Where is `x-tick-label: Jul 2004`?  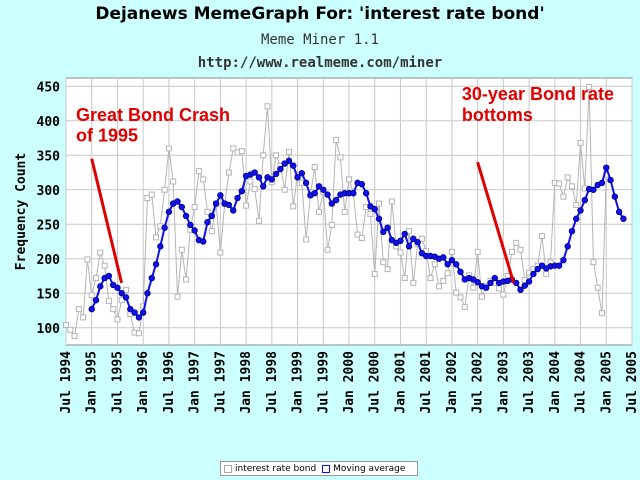 x-tick-label: Jul 2004 is located at coordinates (581, 382).